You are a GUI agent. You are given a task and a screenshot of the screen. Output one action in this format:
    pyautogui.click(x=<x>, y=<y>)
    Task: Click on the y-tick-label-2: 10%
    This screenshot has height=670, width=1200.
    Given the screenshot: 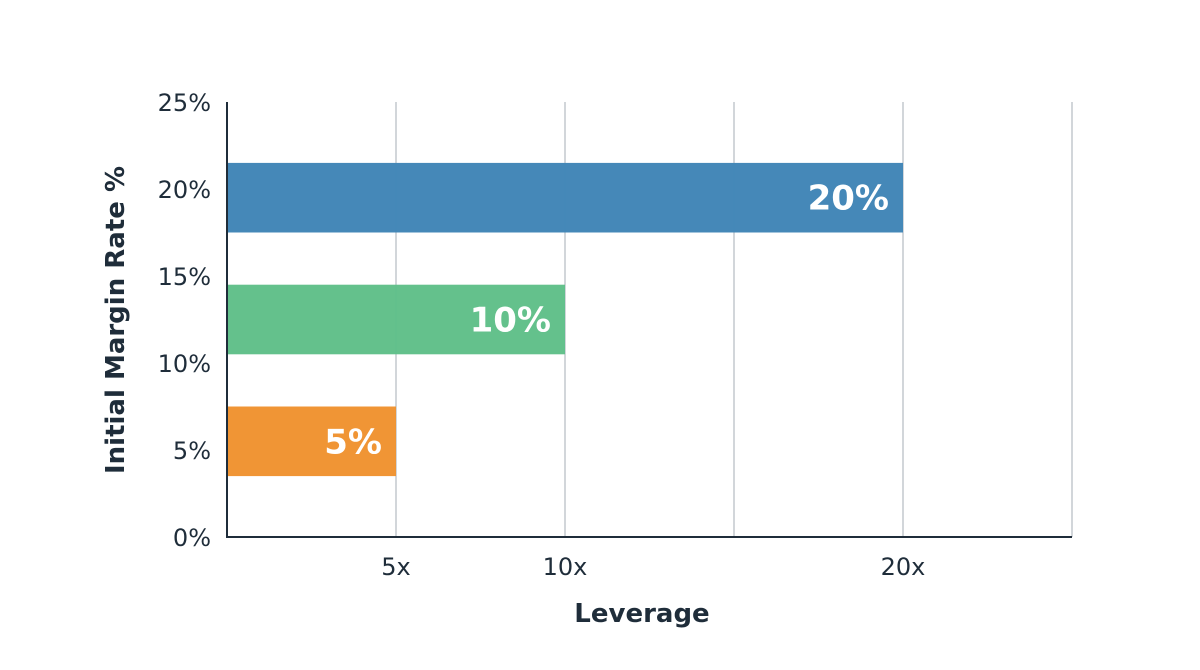 What is the action you would take?
    pyautogui.click(x=184, y=364)
    